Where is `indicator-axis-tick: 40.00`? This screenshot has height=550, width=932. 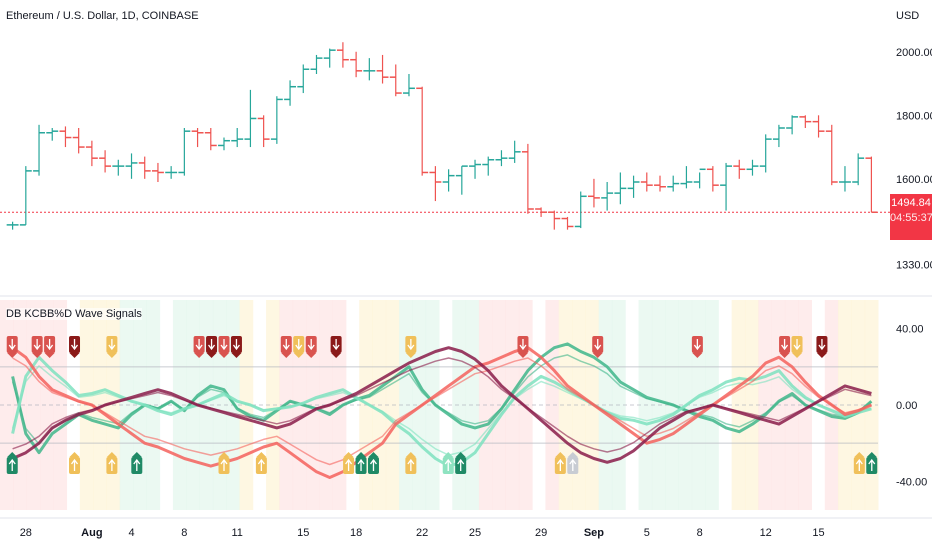
indicator-axis-tick: 40.00 is located at coordinates (910, 330).